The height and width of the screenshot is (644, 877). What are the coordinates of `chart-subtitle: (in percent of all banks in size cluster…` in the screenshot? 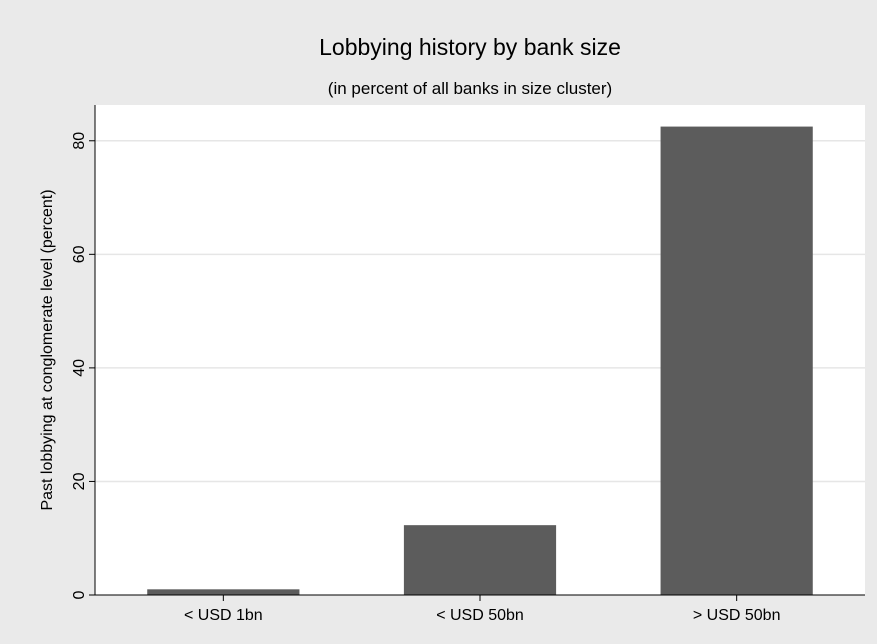 It's located at (470, 88).